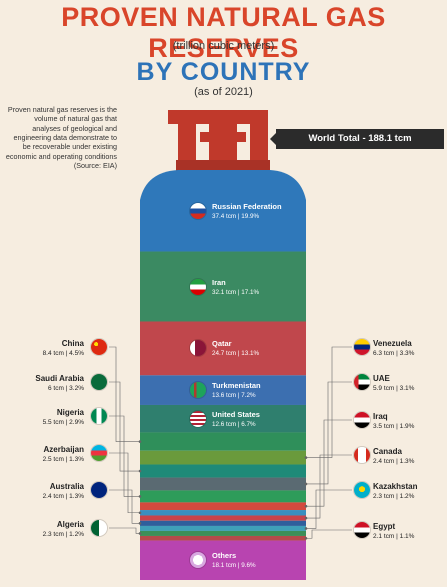 The height and width of the screenshot is (587, 447). What do you see at coordinates (267, 560) in the screenshot?
I see `label-others: Others 18.1 tcm | 9.6%` at bounding box center [267, 560].